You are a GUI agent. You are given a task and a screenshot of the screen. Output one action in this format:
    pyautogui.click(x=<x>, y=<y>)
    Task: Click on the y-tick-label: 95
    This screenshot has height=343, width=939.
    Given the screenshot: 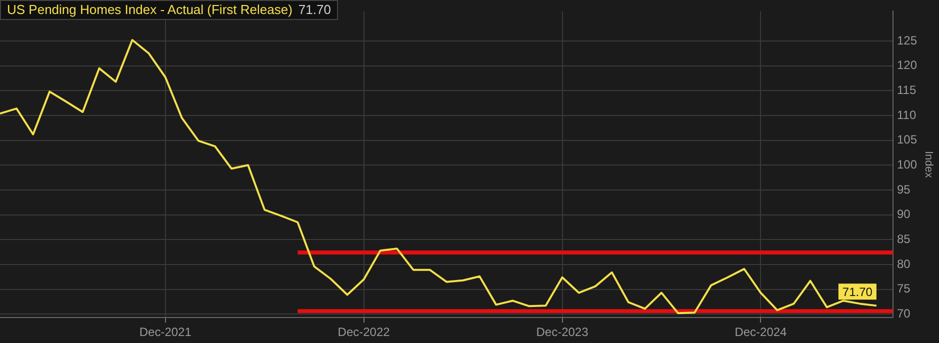 What is the action you would take?
    pyautogui.click(x=904, y=189)
    